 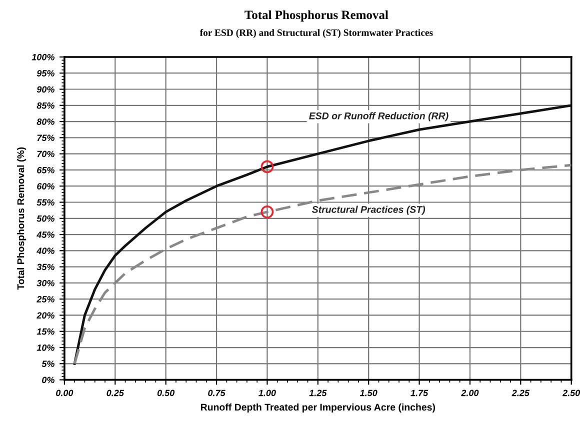 I want to click on y-tick-label: 60%, so click(x=45, y=186).